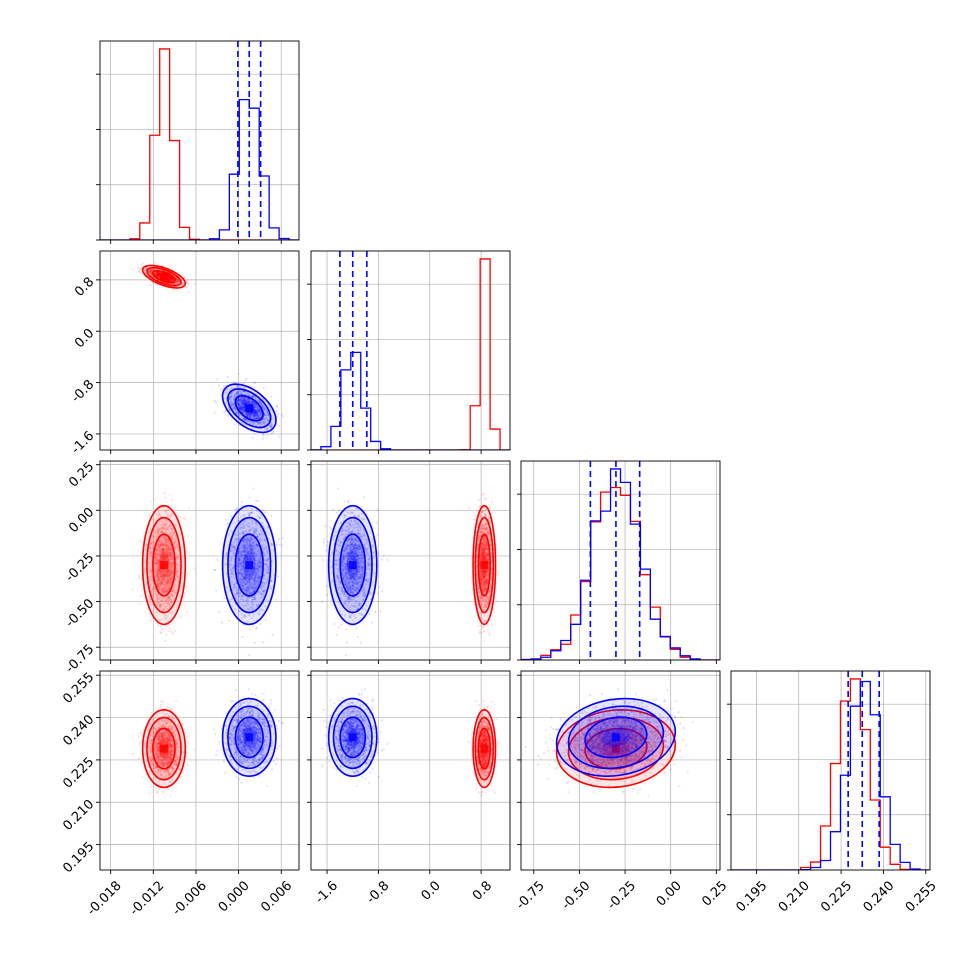 The image size is (970, 970). What do you see at coordinates (249, 408) in the screenshot?
I see `density-peak` at bounding box center [249, 408].